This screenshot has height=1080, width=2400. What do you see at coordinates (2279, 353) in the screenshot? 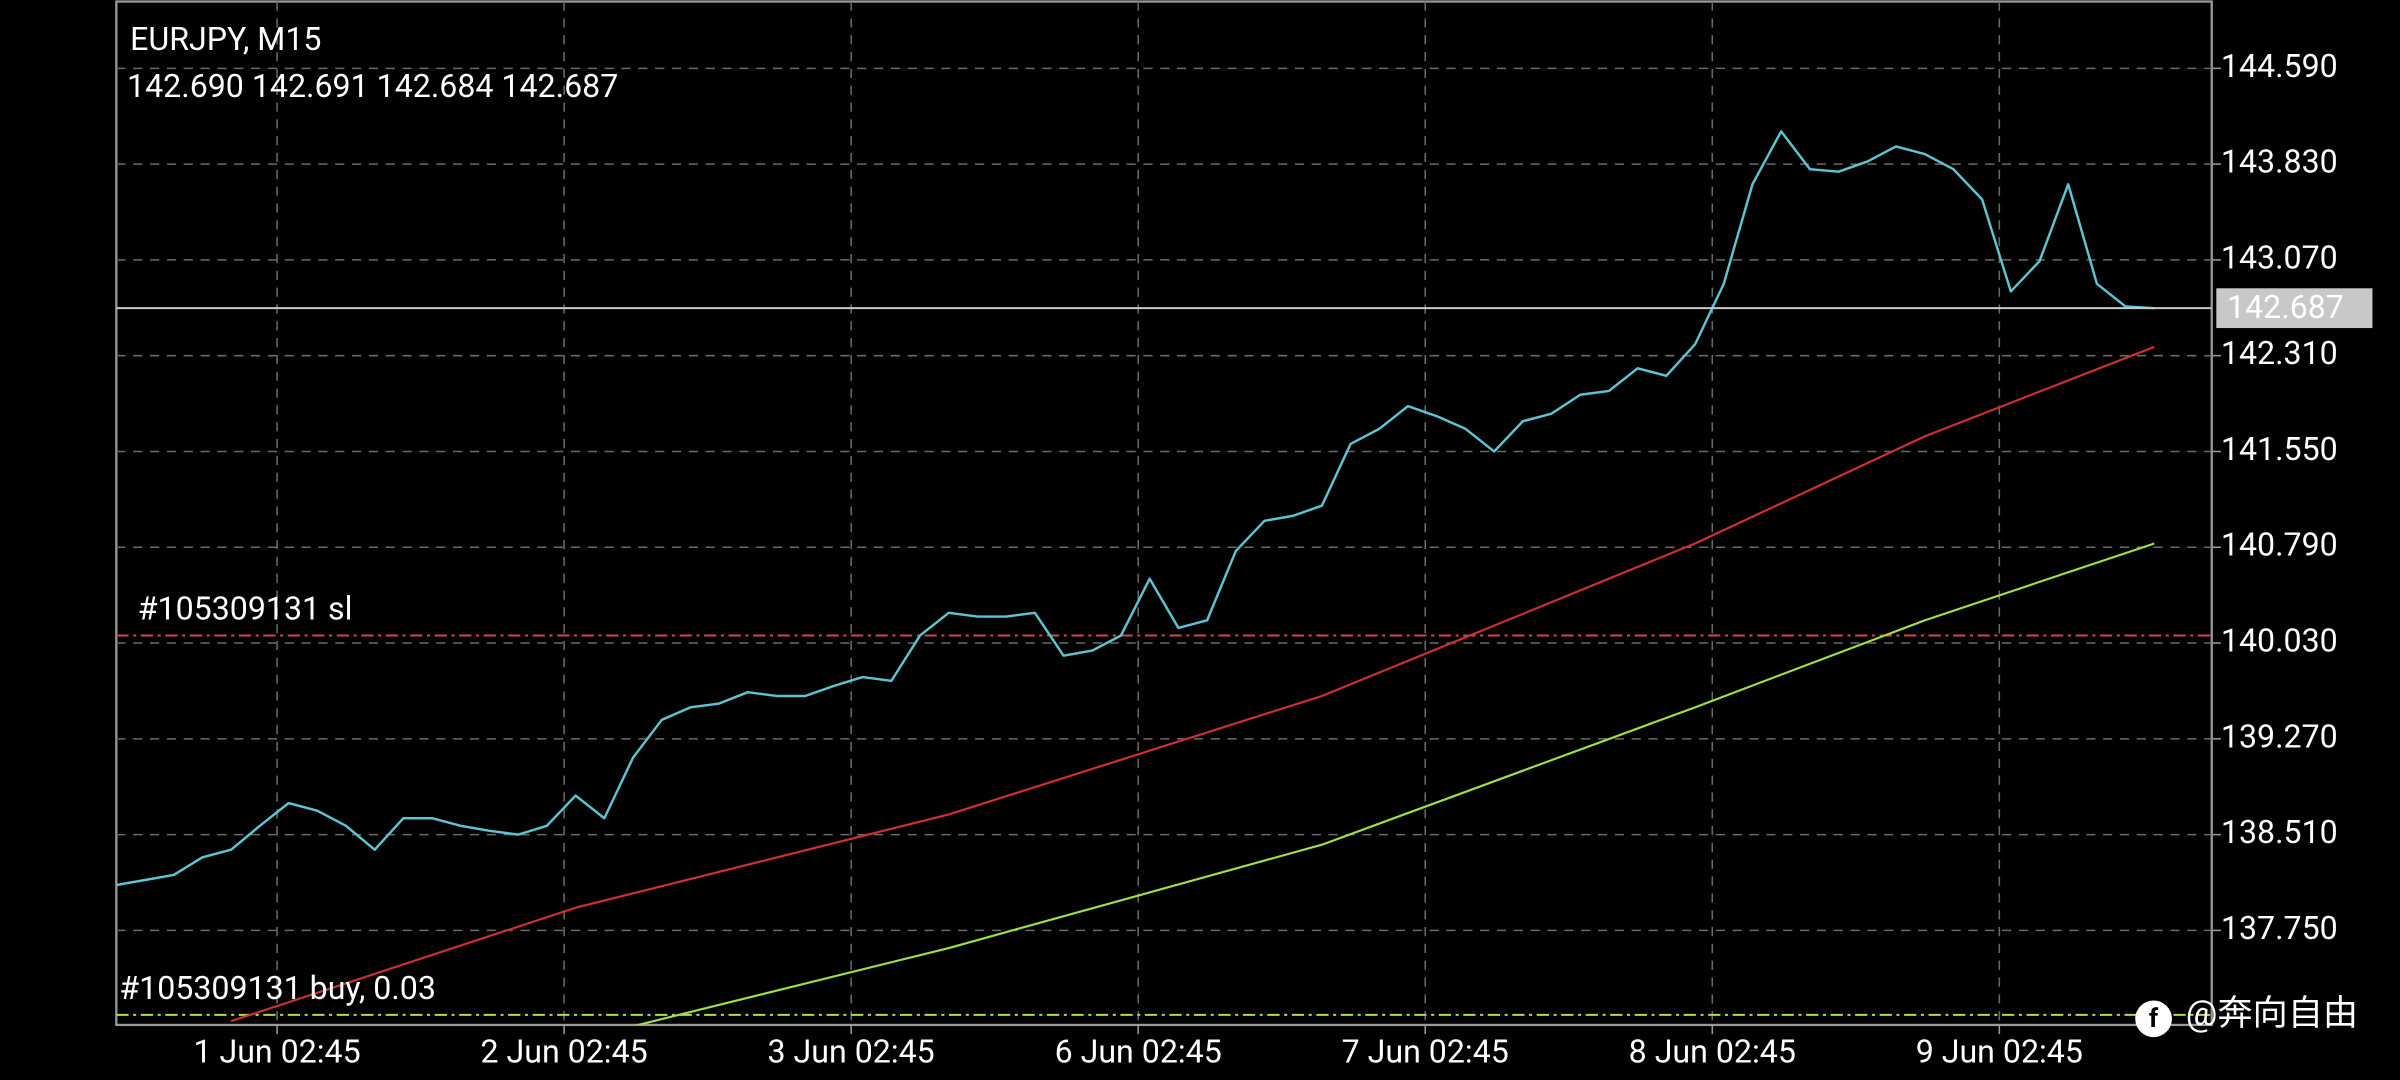
I see `y-tick-label: 142.310` at bounding box center [2279, 353].